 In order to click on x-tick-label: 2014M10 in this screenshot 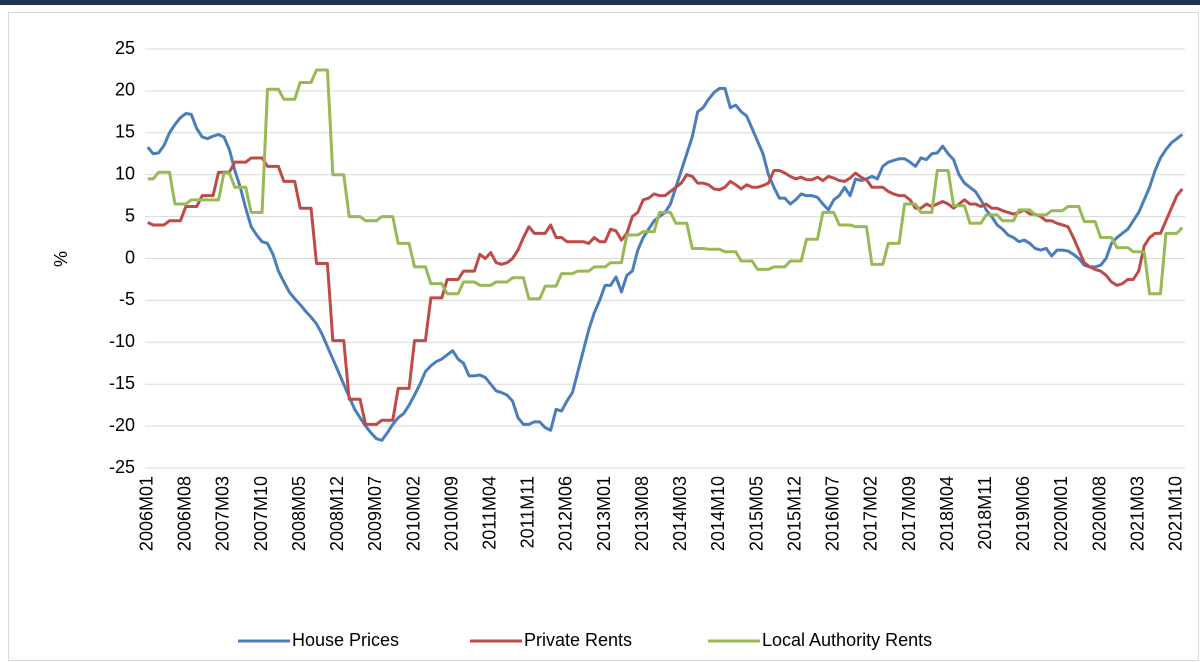, I will do `click(718, 513)`.